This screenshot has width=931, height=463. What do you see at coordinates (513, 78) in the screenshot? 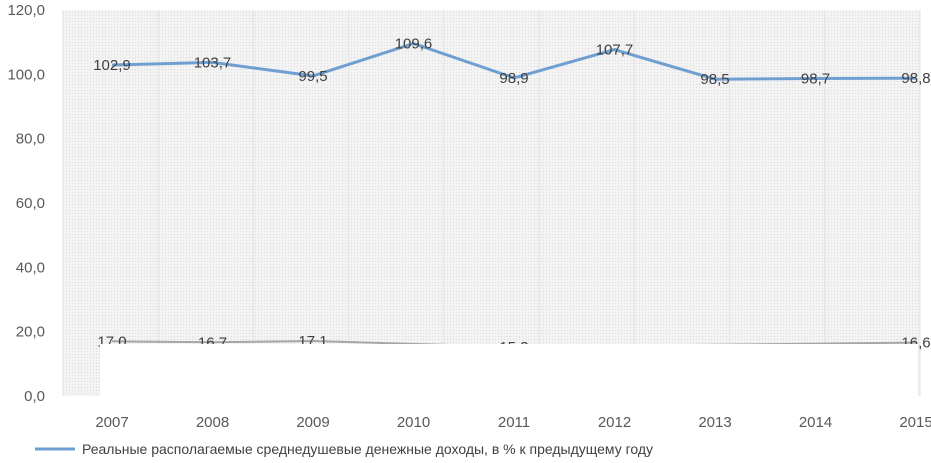
I see `data-label: 98,9` at bounding box center [513, 78].